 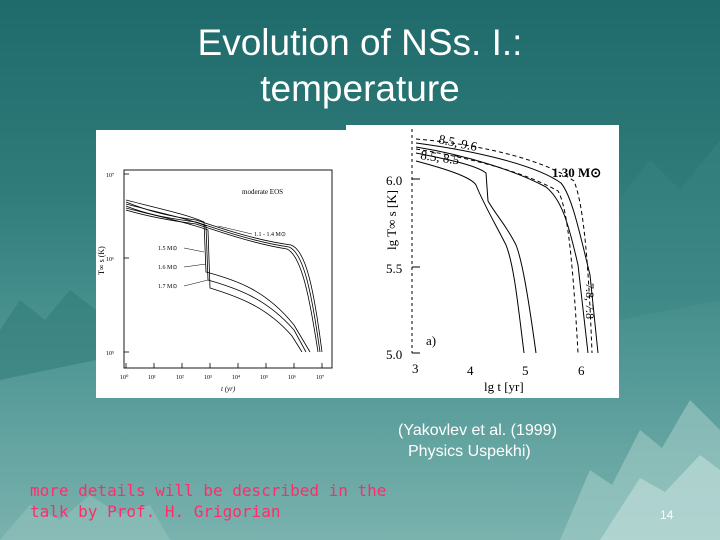 I want to click on panel-label: a), so click(x=431, y=340).